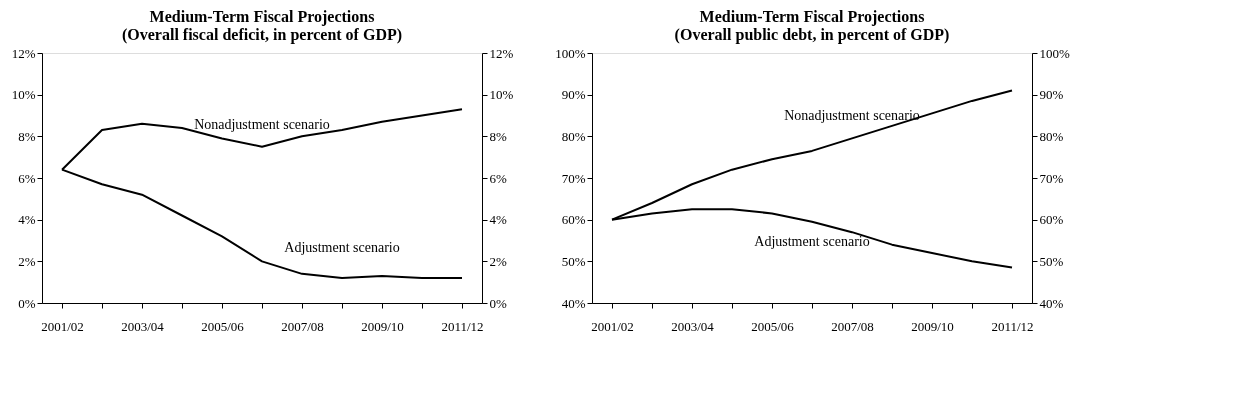  What do you see at coordinates (573, 136) in the screenshot?
I see `y-tick-label: 80%` at bounding box center [573, 136].